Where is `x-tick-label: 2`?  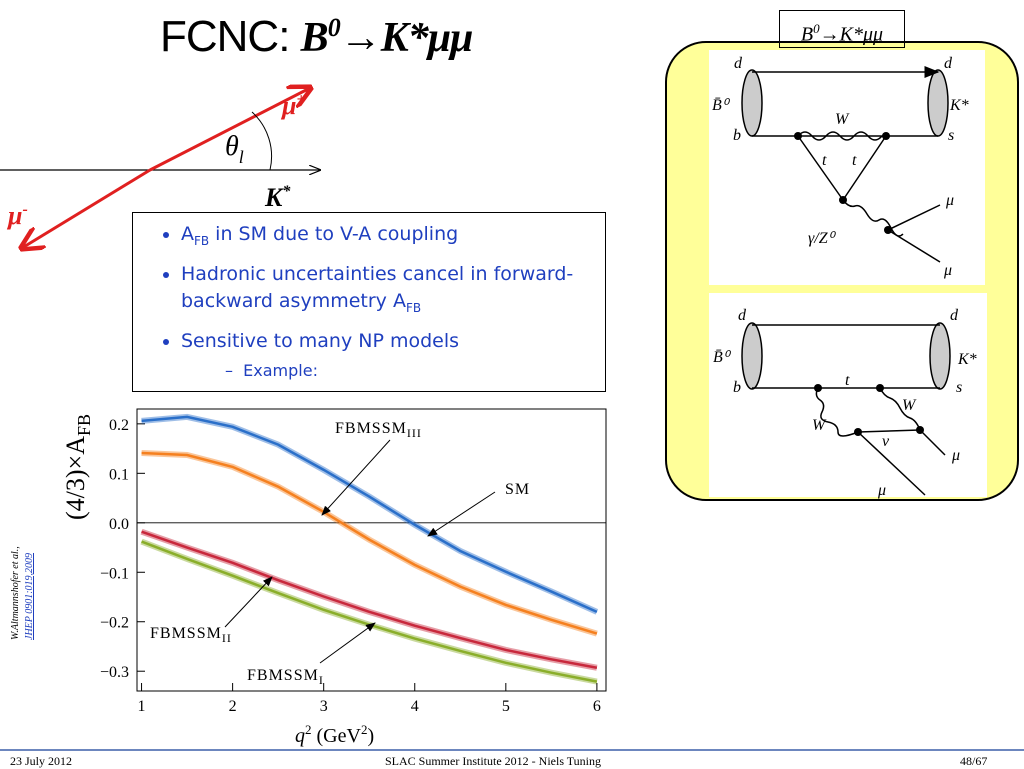 x-tick-label: 2 is located at coordinates (233, 706).